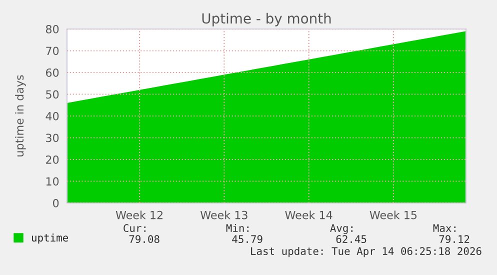  What do you see at coordinates (52, 94) in the screenshot?
I see `y-tick-label: 50` at bounding box center [52, 94].